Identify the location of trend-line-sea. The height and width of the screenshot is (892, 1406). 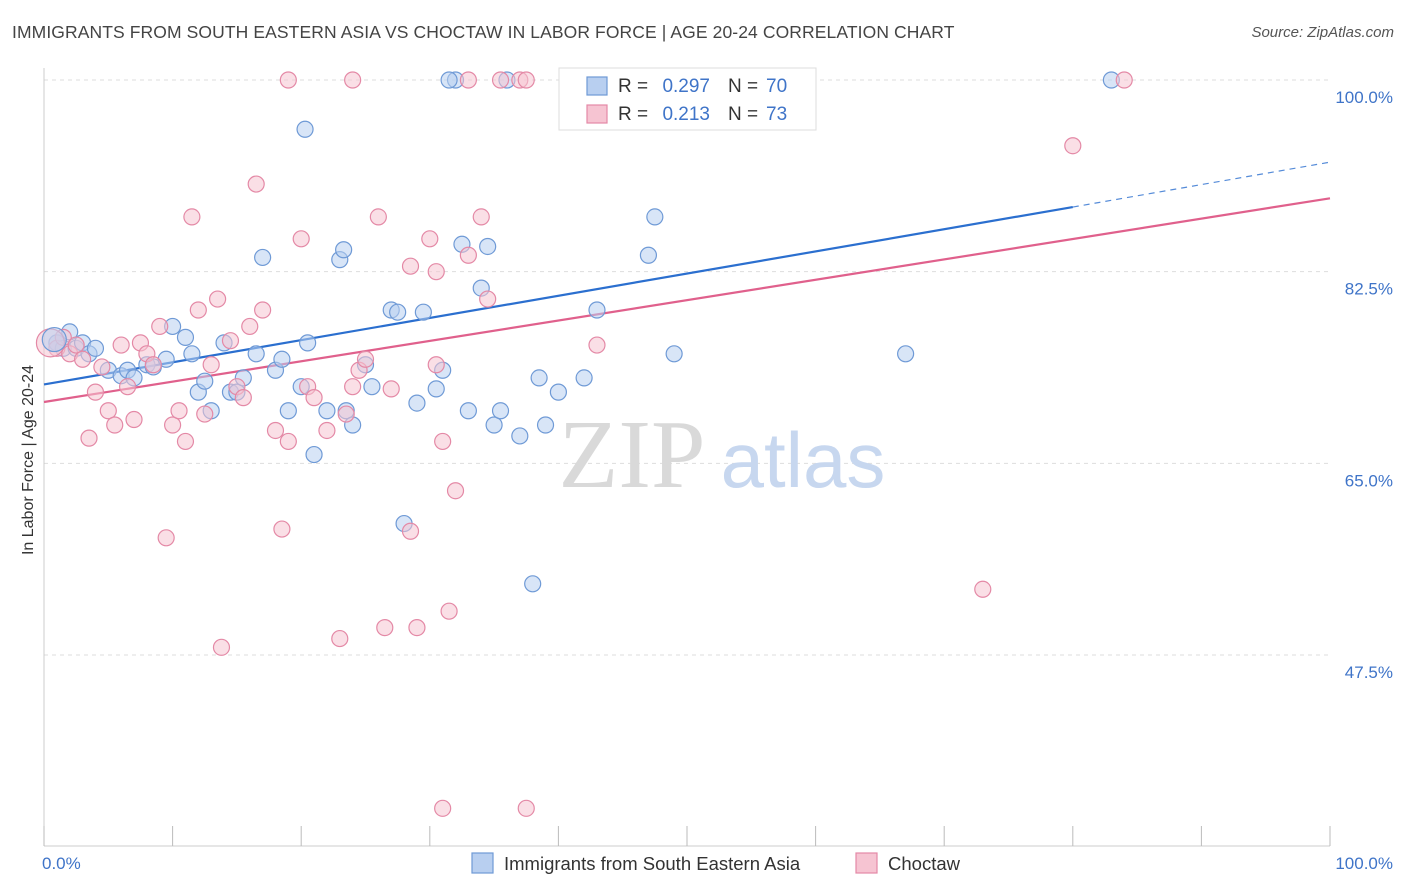
(558, 295).